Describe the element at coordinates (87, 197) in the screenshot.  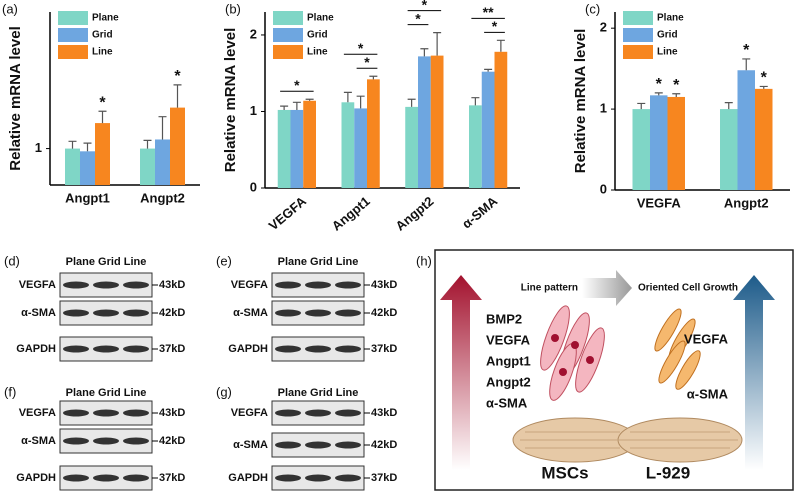
I see `x-tick-label: Angpt1` at that location.